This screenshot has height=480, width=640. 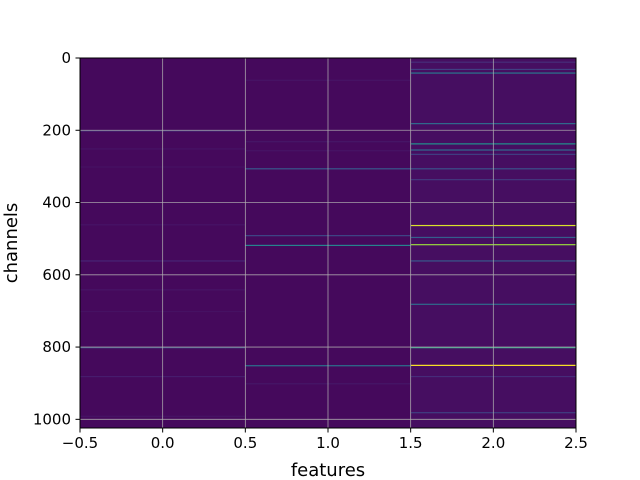 What do you see at coordinates (56, 347) in the screenshot?
I see `y-tick-label: 800` at bounding box center [56, 347].